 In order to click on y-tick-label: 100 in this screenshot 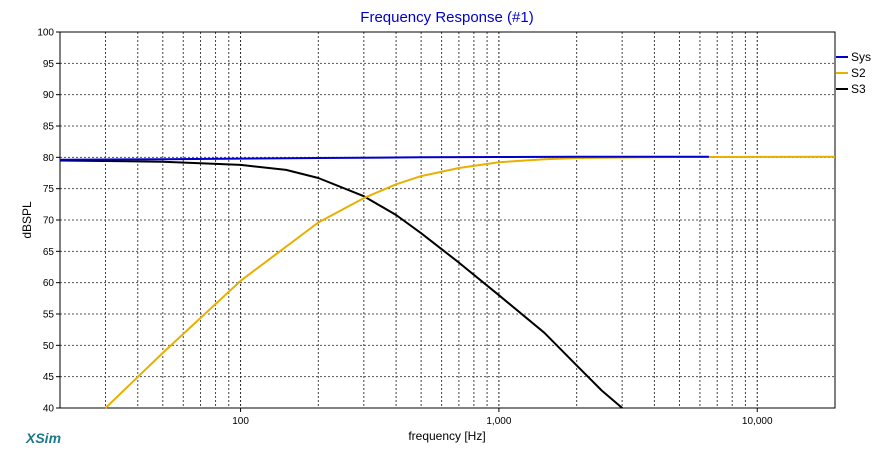, I will do `click(45, 33)`.